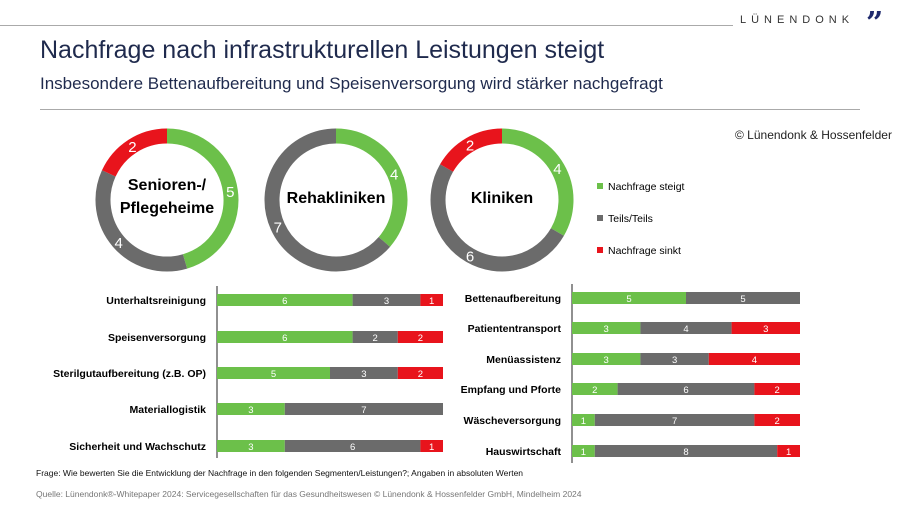 This screenshot has width=900, height=506. What do you see at coordinates (797, 20) in the screenshot?
I see `logo: LÜNENDONK` at bounding box center [797, 20].